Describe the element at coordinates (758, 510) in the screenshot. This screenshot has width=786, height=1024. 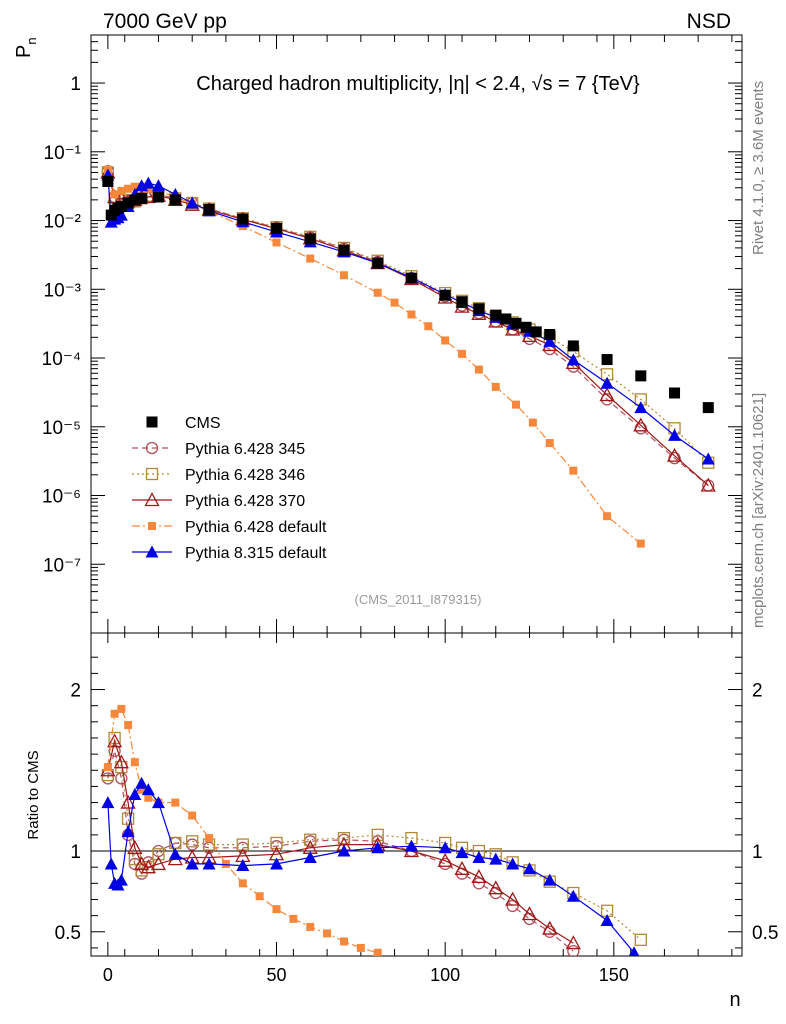
I see `source-url-label: mcplots.cern.ch [arXiv:2401.10621]` at that location.